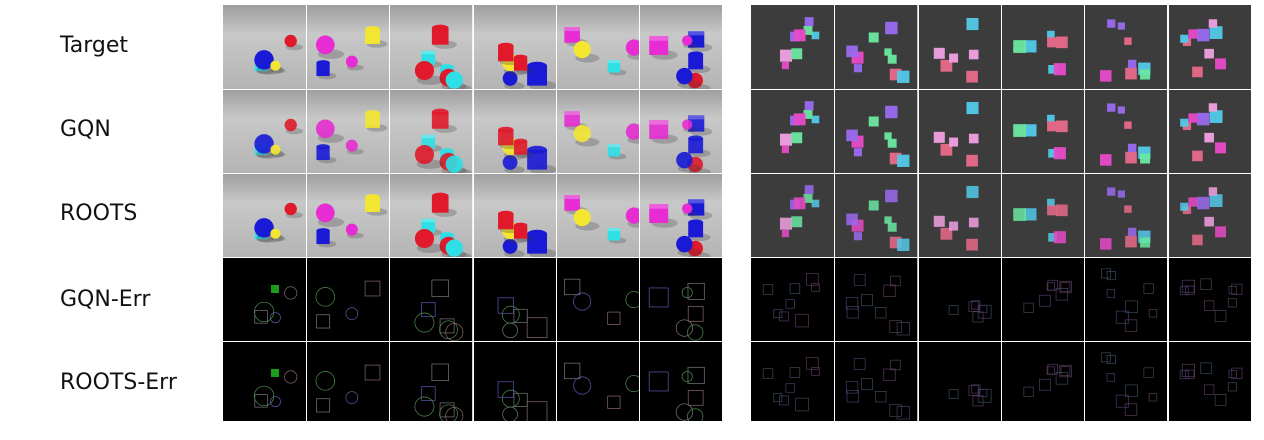 This screenshot has width=1264, height=440. I want to click on row-label-target: Target, so click(94, 45).